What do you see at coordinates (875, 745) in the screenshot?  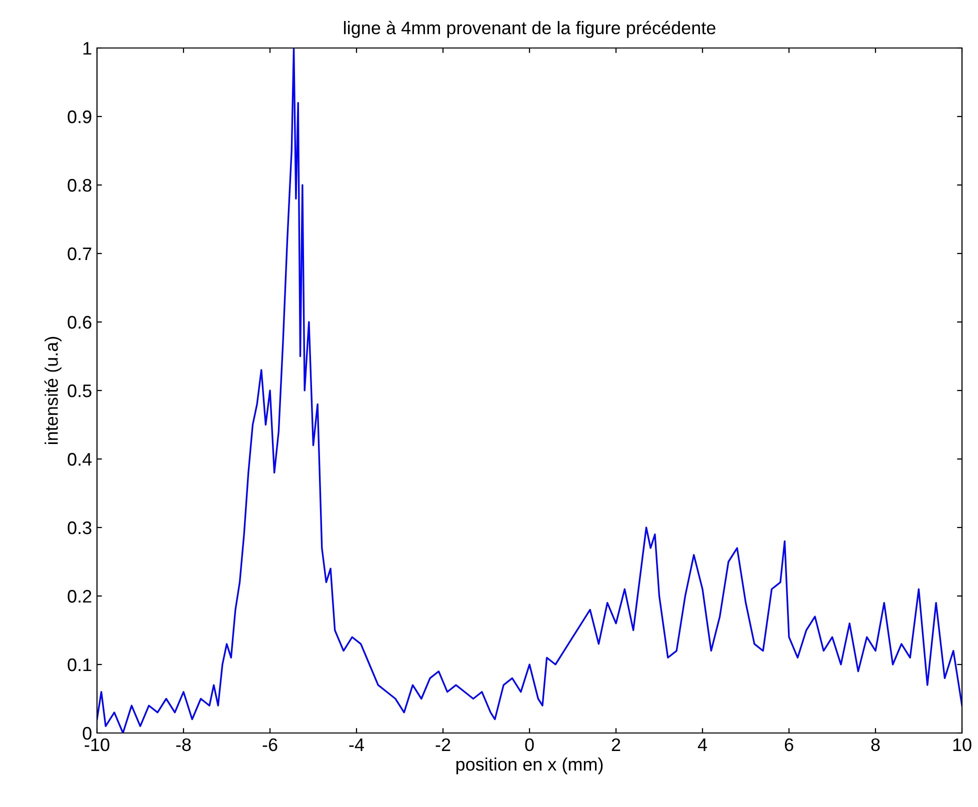 I see `x-tick-label: 8` at bounding box center [875, 745].